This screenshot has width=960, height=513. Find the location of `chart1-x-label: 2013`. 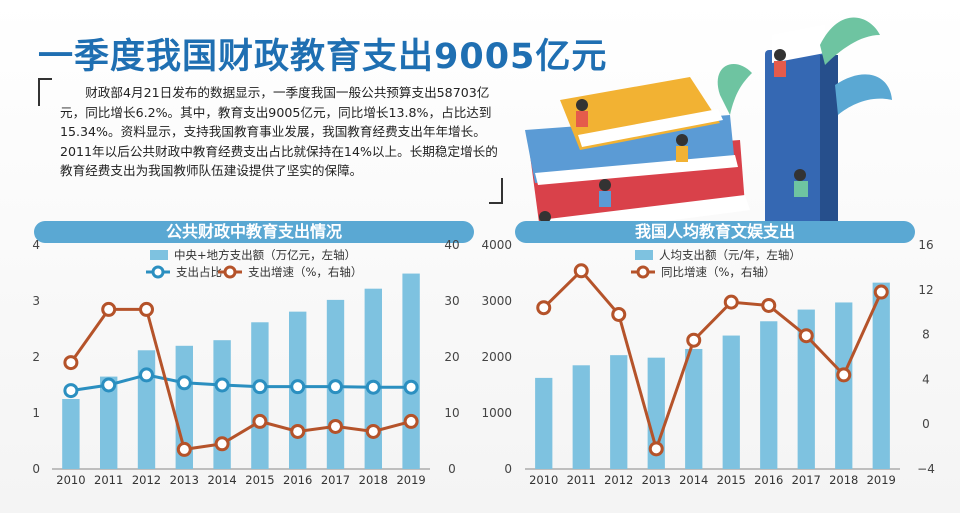

chart1-x-label: 2013 is located at coordinates (184, 480).